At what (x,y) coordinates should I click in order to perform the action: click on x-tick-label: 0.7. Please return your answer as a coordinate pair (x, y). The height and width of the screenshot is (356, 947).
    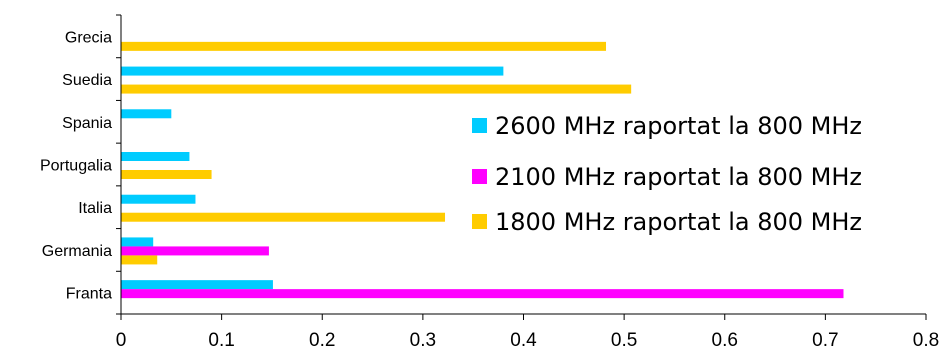
    Looking at the image, I should click on (825, 340).